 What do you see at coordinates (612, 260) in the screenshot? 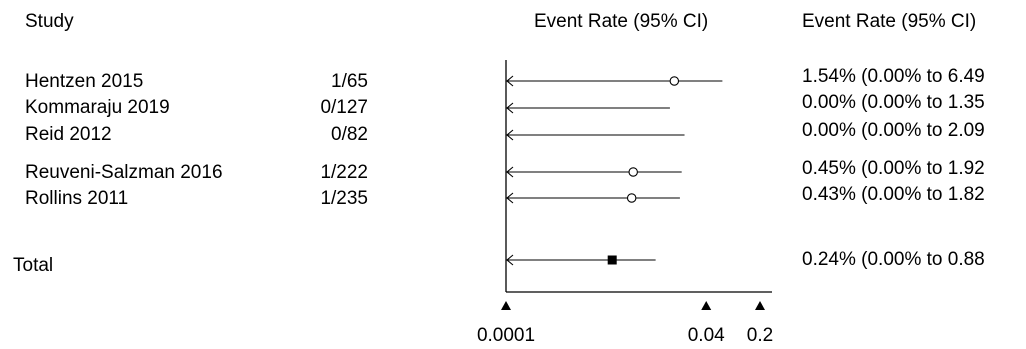
I see `summary-estimate` at bounding box center [612, 260].